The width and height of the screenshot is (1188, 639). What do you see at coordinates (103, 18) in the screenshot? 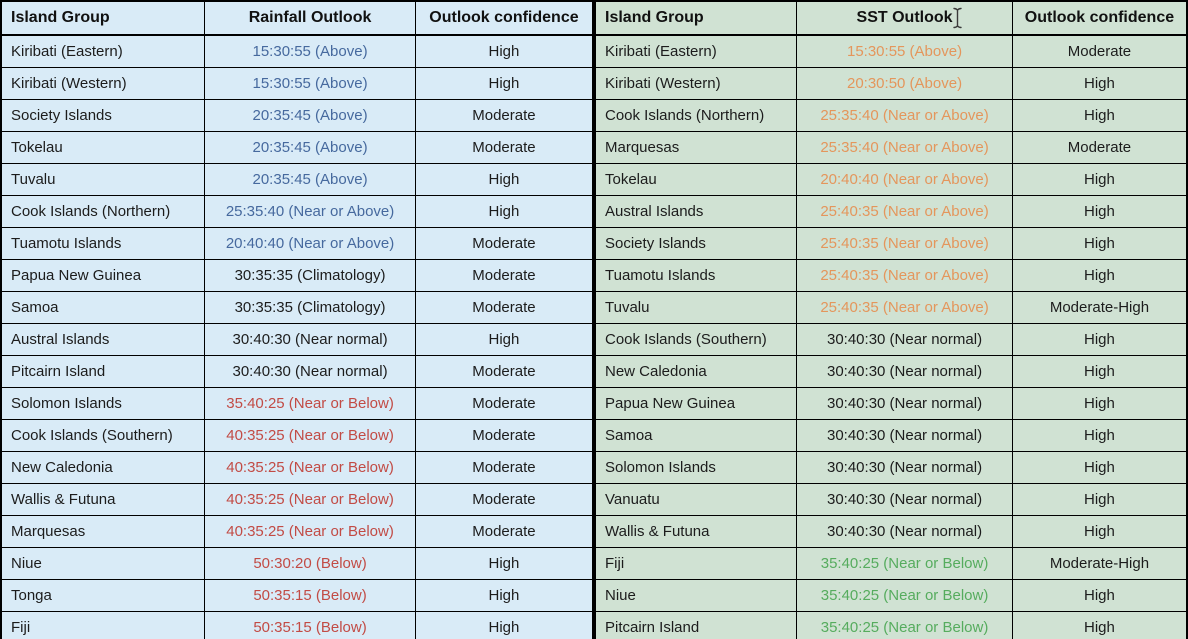
I see `rainfall-header-island-group: Island Group` at bounding box center [103, 18].